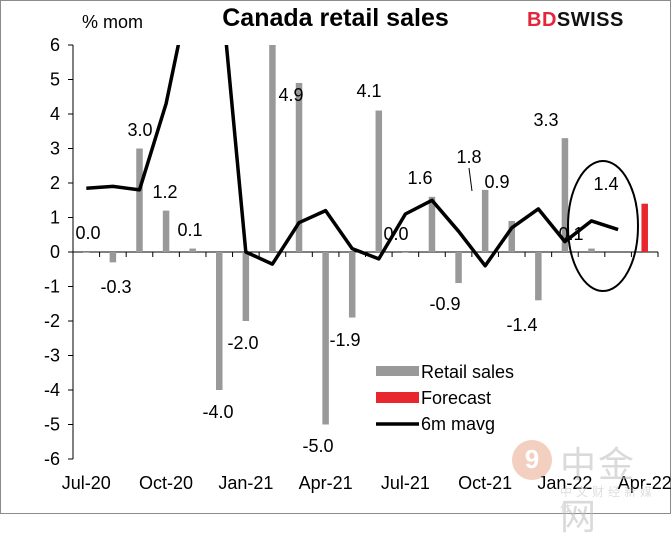 Image resolution: width=671 pixels, height=540 pixels. What do you see at coordinates (485, 483) in the screenshot?
I see `x-tick-label: Oct-21` at bounding box center [485, 483].